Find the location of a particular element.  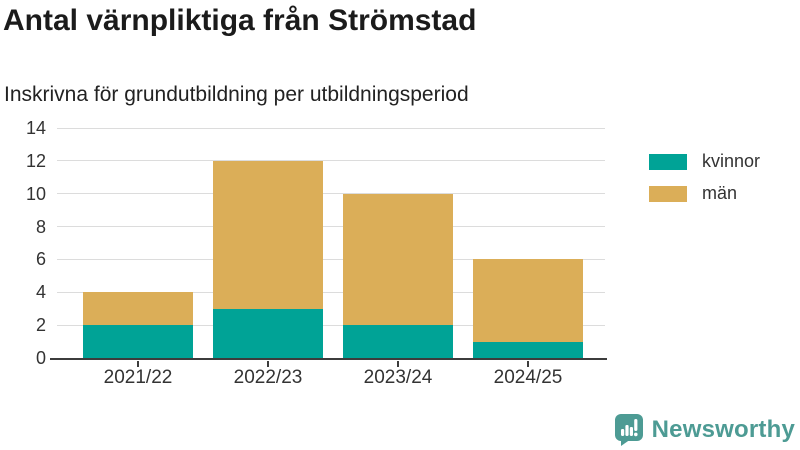

y-axis-labels: 0 2 4 6 8 10 12 14 is located at coordinates (23, 243).